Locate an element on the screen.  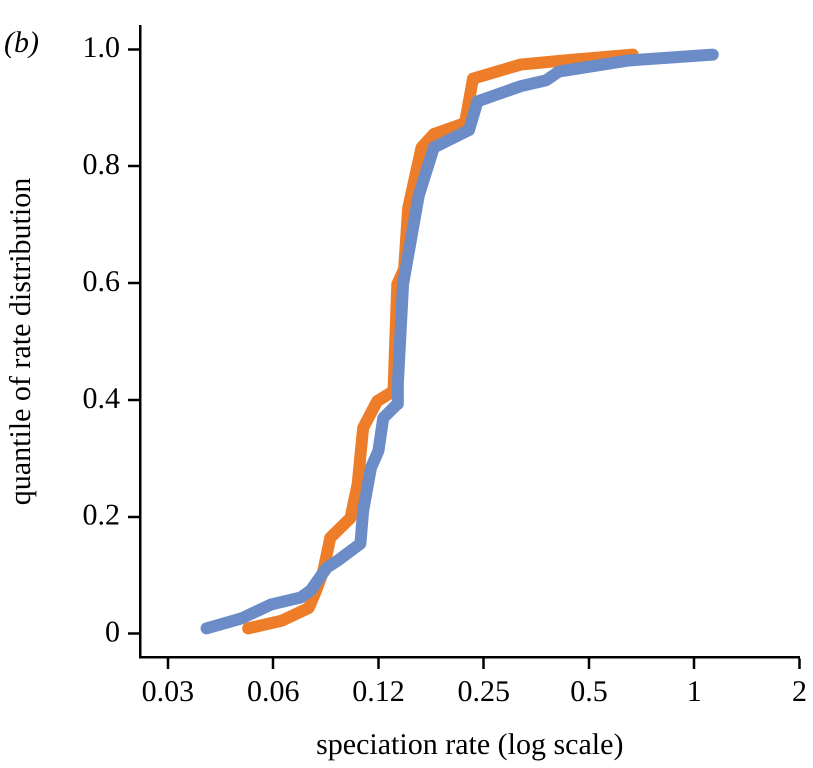
x-tick-label: 0.06 is located at coordinates (273, 691).